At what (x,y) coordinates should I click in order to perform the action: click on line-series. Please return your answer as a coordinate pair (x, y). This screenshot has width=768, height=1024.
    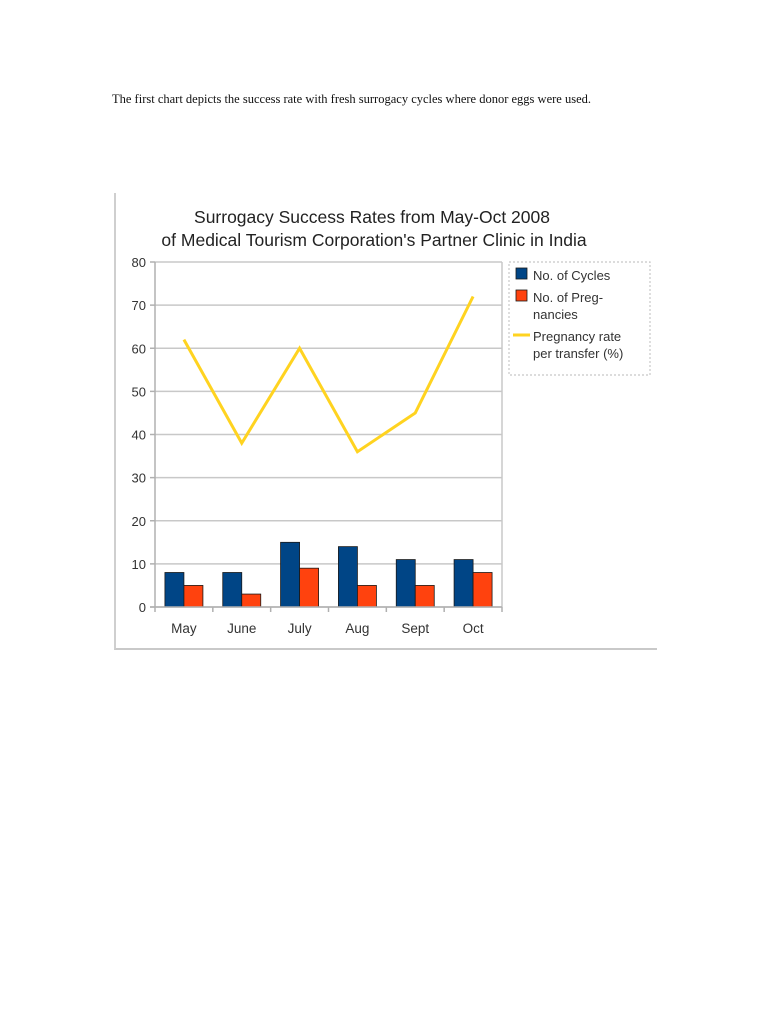
    Looking at the image, I should click on (328, 374).